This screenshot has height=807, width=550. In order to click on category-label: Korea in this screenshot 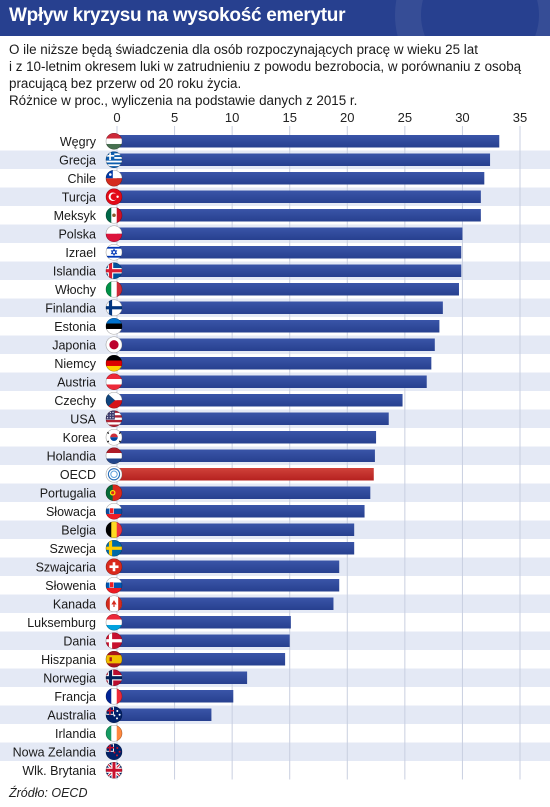, I will do `click(79, 438)`.